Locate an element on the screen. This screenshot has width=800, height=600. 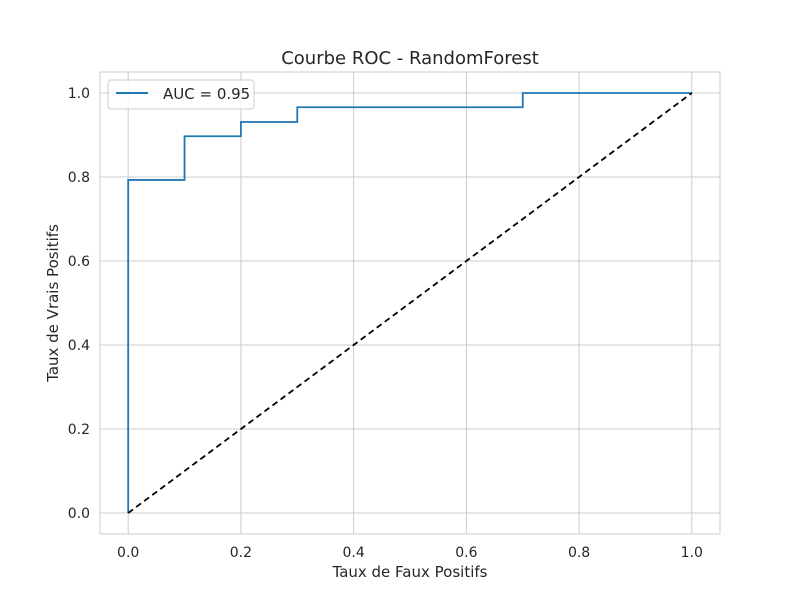
x-tick-label: 0.4 is located at coordinates (354, 553).